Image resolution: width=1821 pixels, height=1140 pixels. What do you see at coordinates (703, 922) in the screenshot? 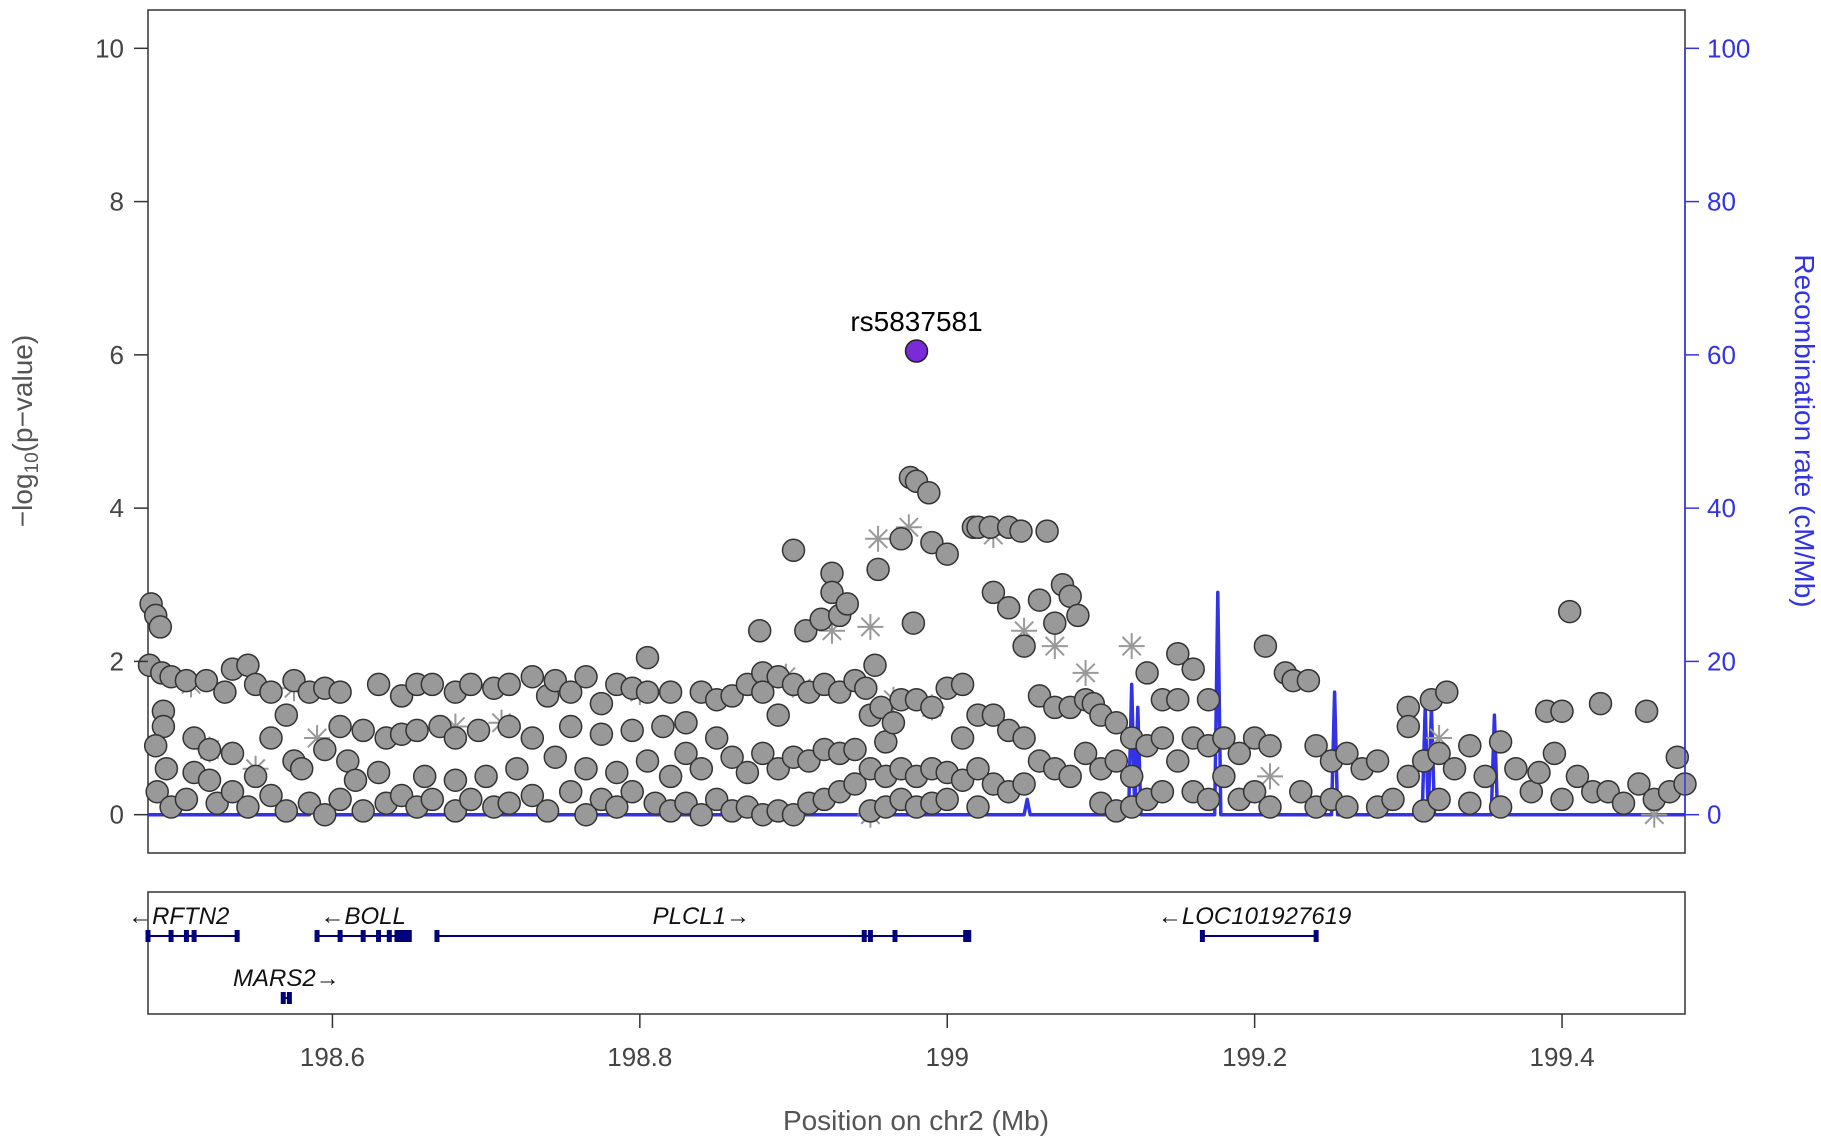
I see `gene-plcl1: PLCL1→` at bounding box center [703, 922].